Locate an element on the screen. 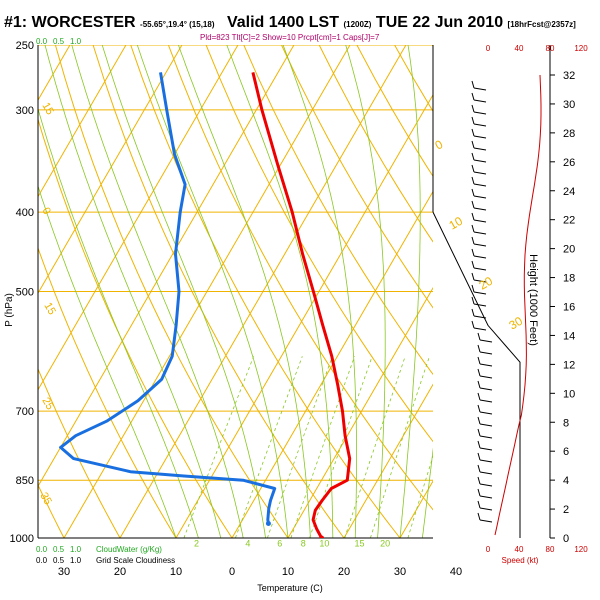 This screenshot has width=600, height=600. grid-cloudiness-tick: 0.0 is located at coordinates (42, 560).